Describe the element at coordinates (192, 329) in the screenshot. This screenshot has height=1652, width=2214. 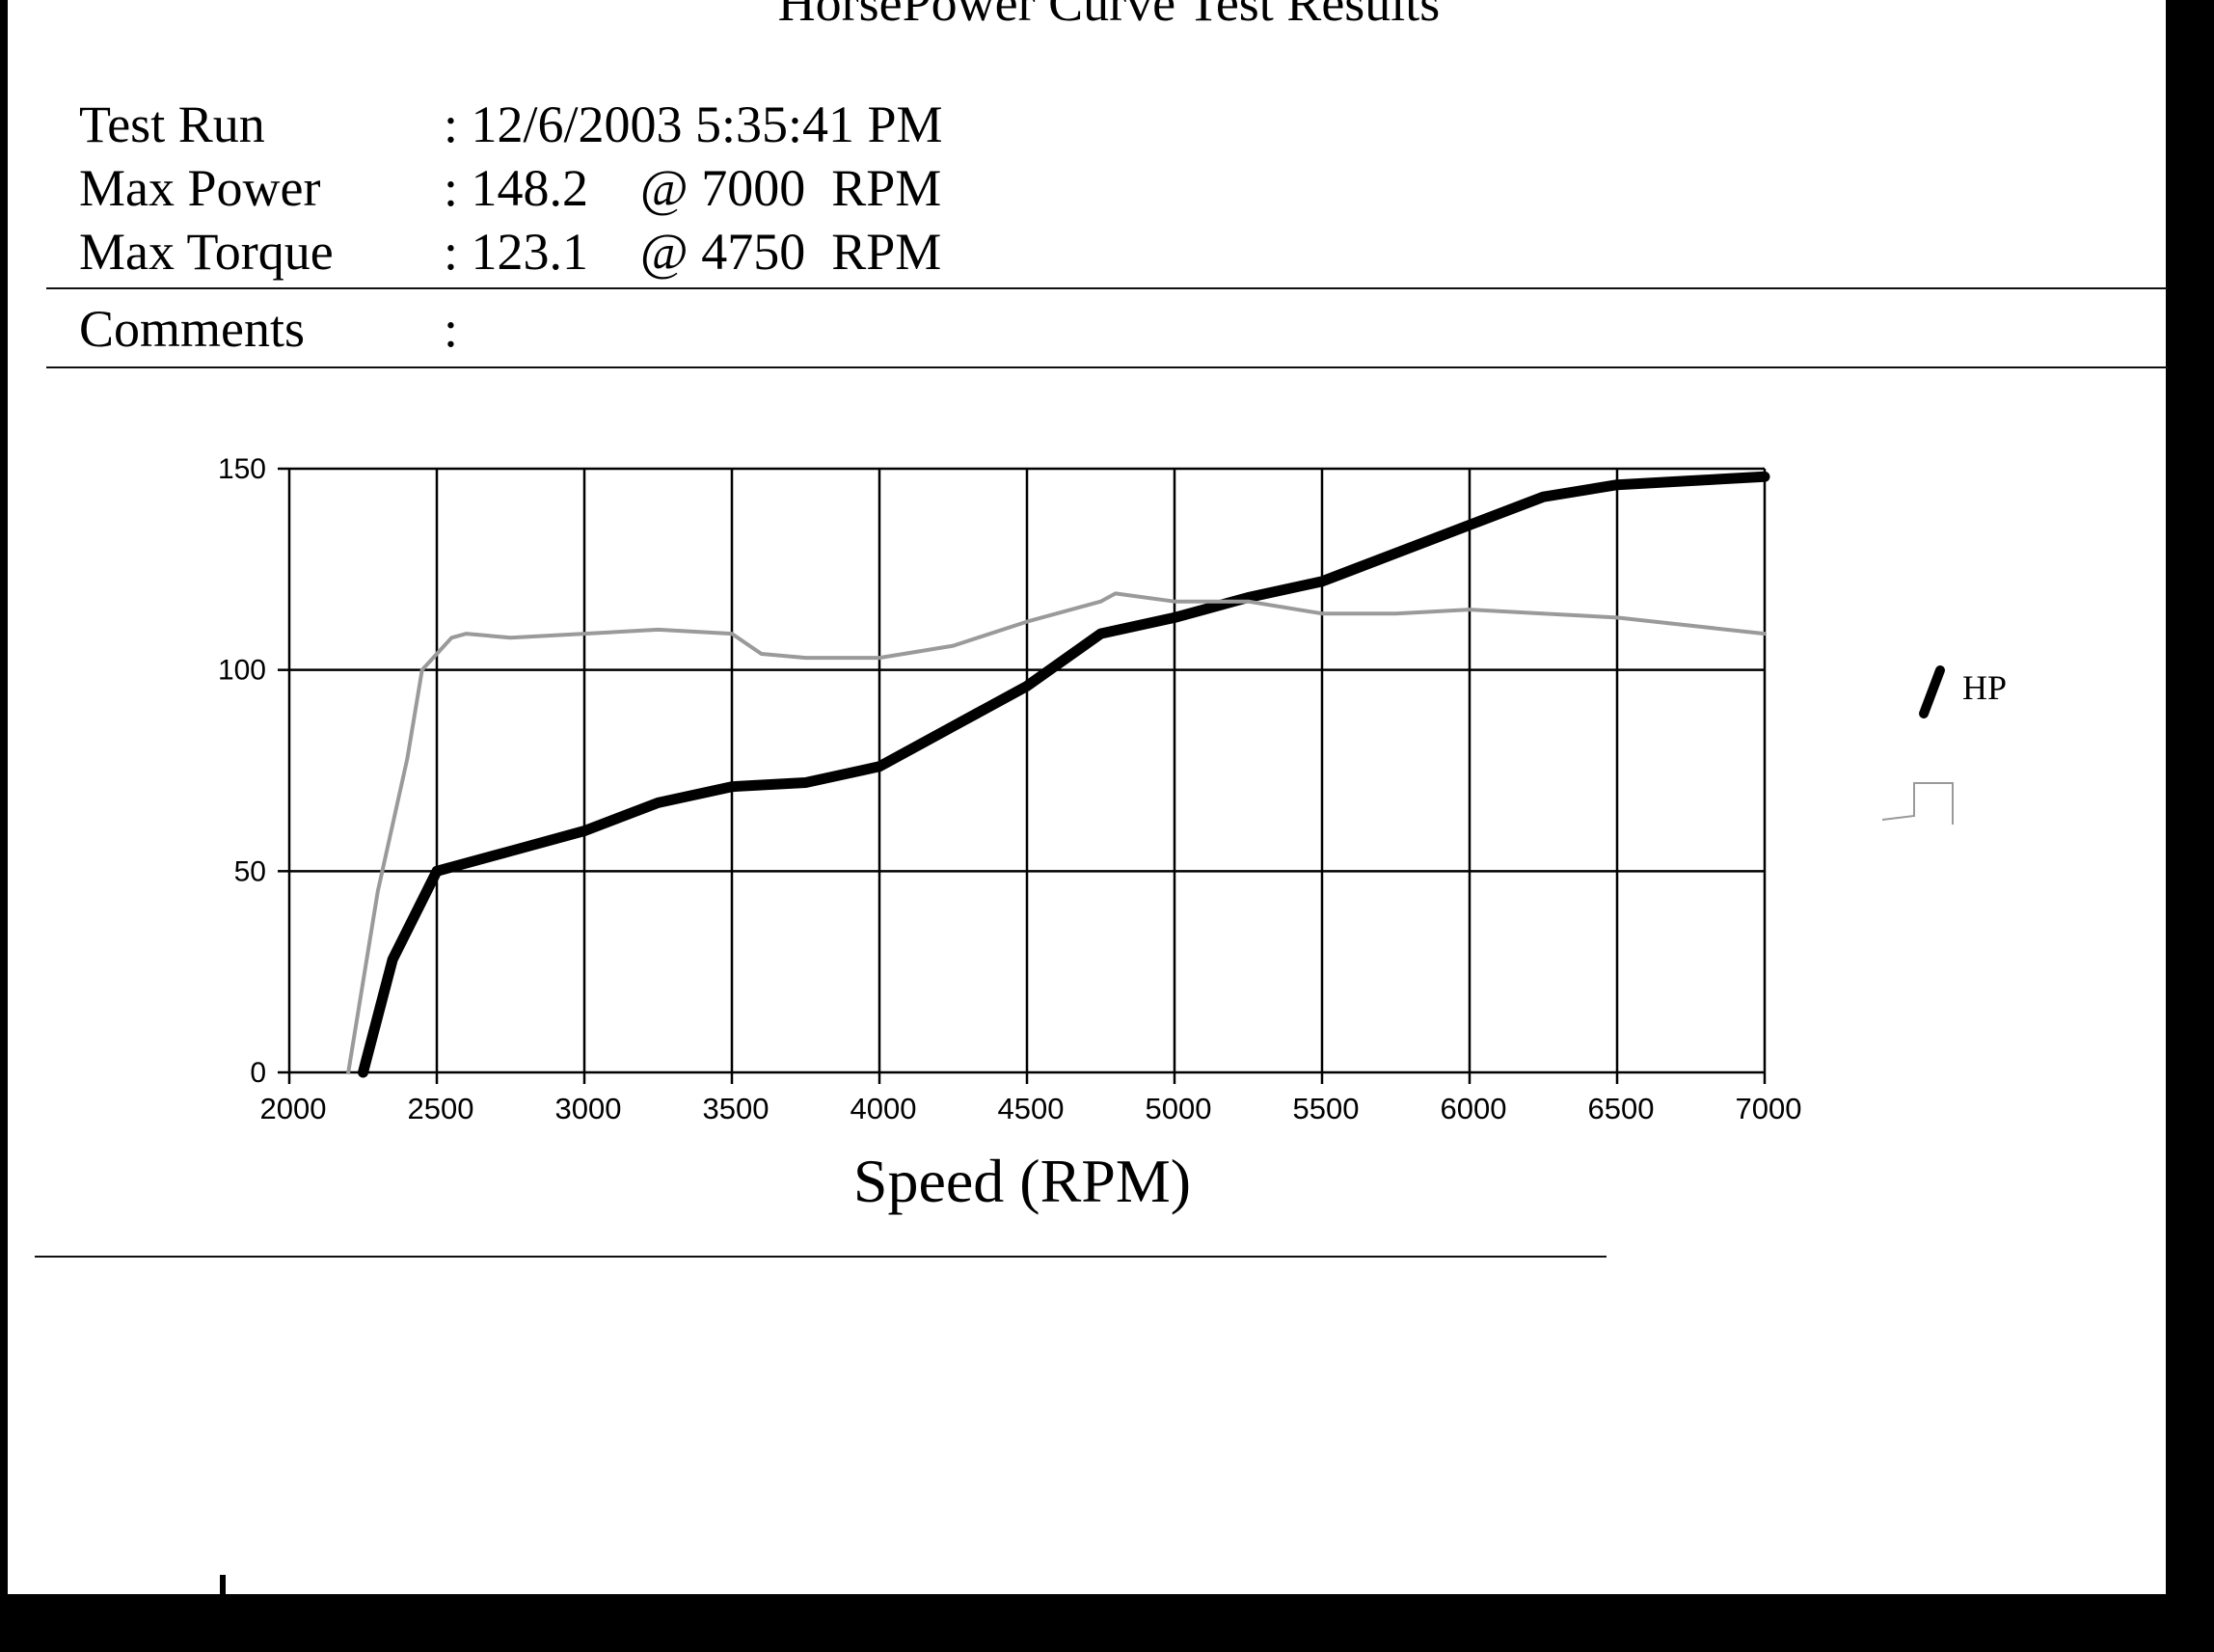
I see `comments-label: Comments` at that location.